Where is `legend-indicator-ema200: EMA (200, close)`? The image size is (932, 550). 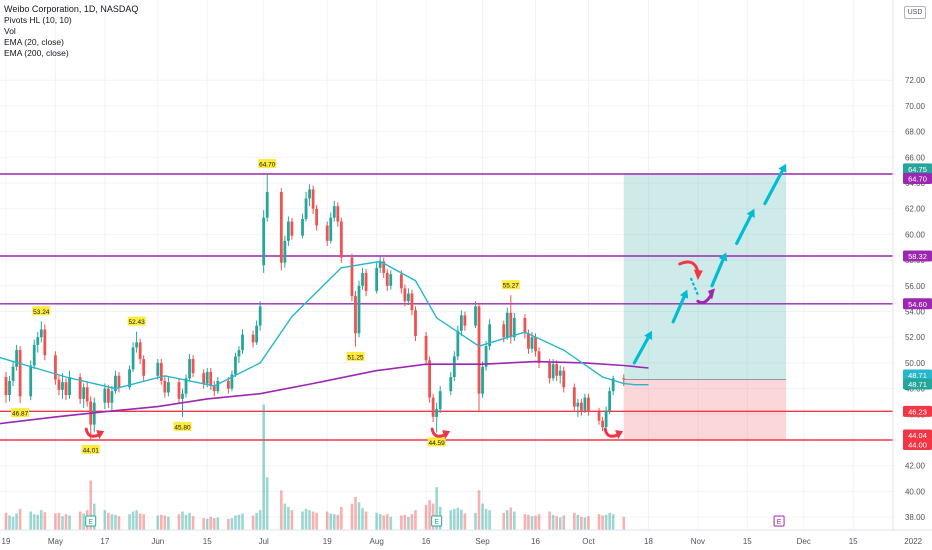 legend-indicator-ema200: EMA (200, close) is located at coordinates (36, 53).